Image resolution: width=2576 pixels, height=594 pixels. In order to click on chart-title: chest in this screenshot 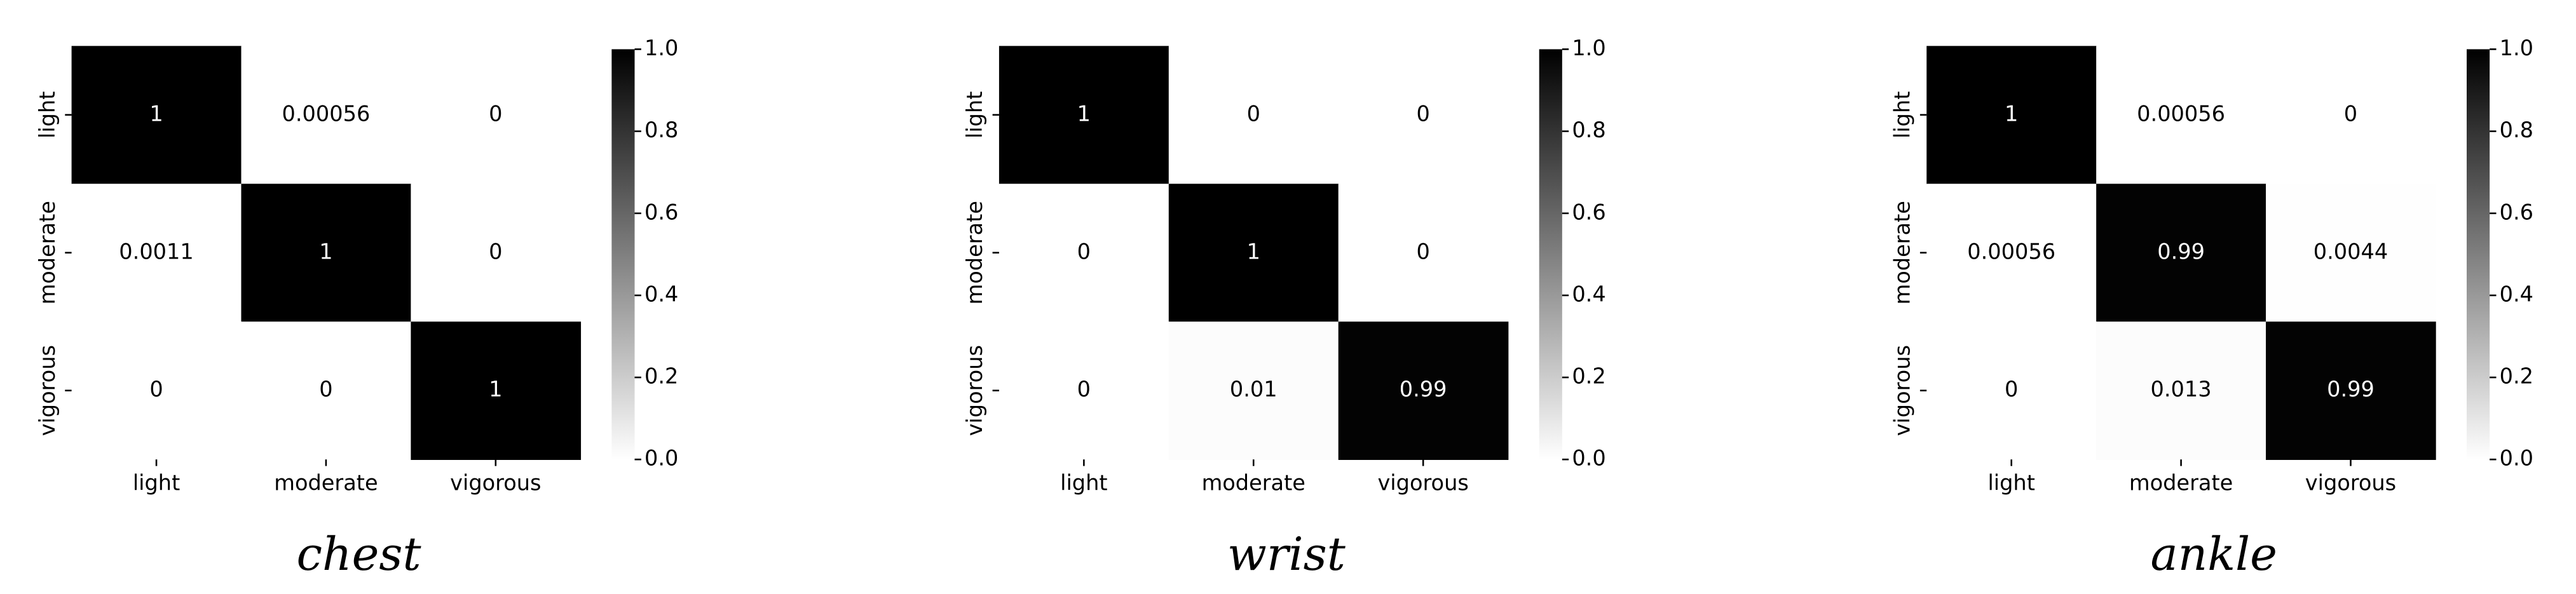, I will do `click(359, 554)`.